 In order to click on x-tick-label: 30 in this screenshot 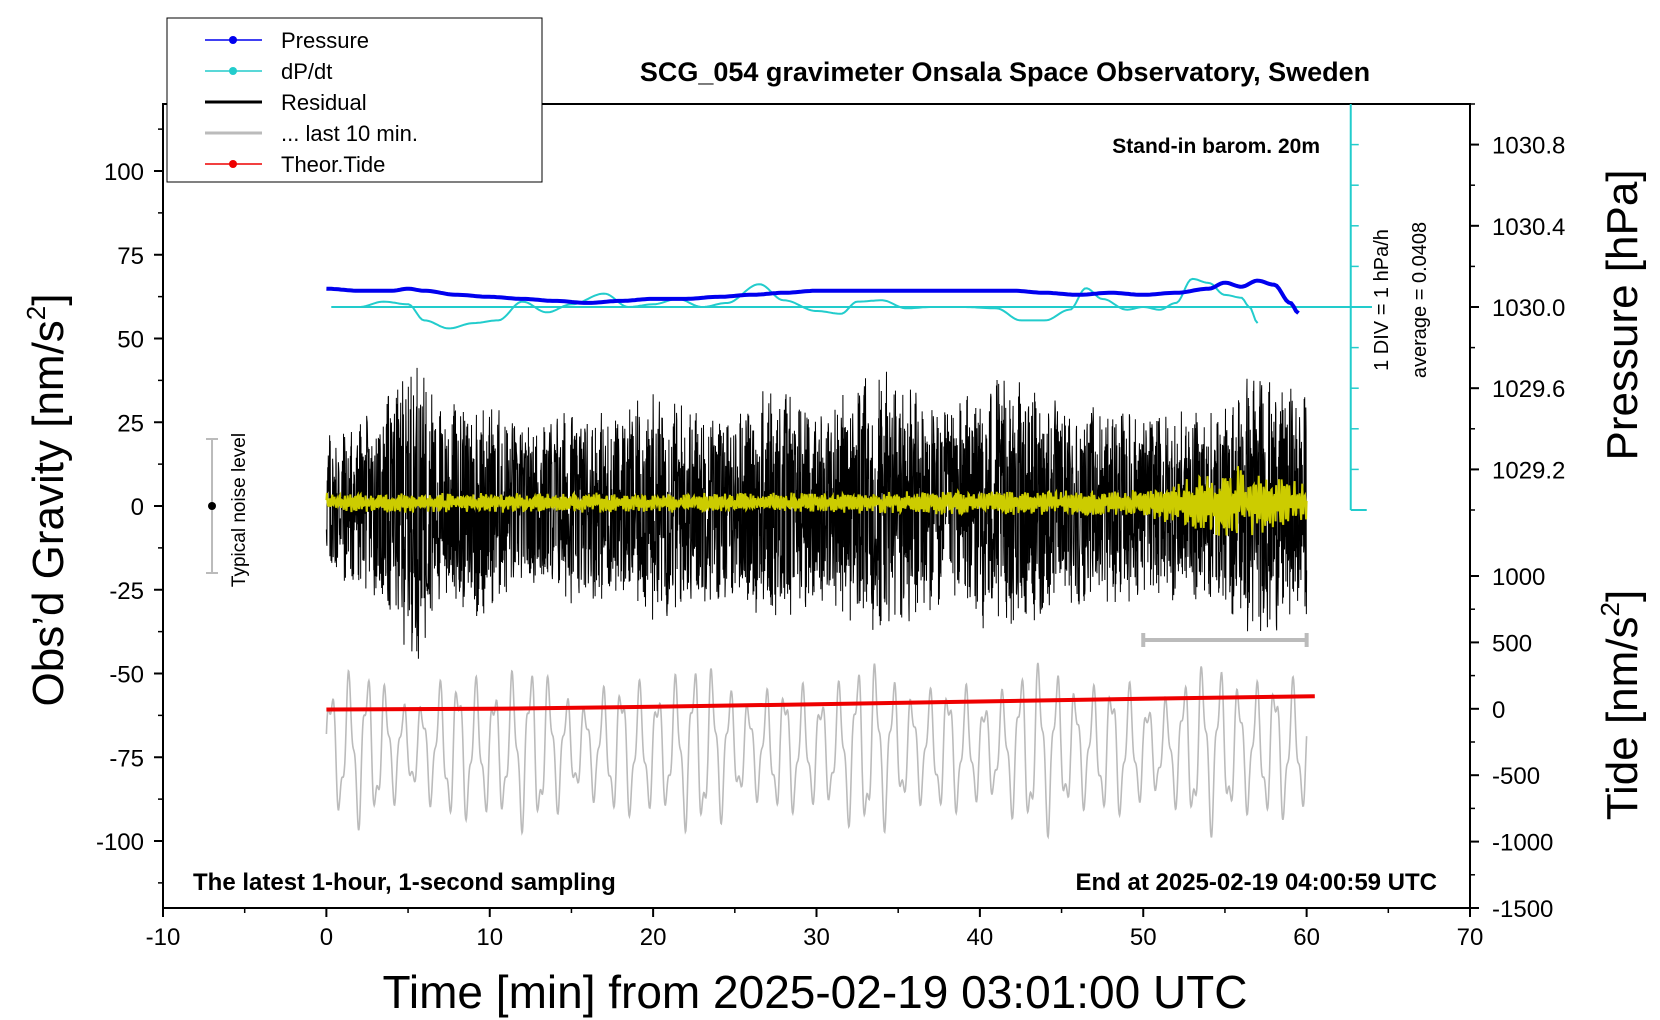, I will do `click(816, 937)`.